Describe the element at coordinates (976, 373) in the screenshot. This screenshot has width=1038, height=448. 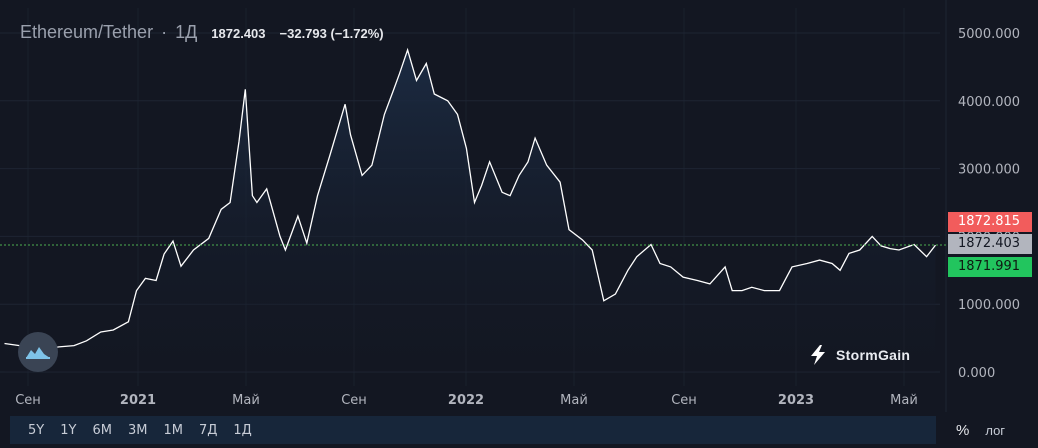
I see `y-tick-label: 0.000` at that location.